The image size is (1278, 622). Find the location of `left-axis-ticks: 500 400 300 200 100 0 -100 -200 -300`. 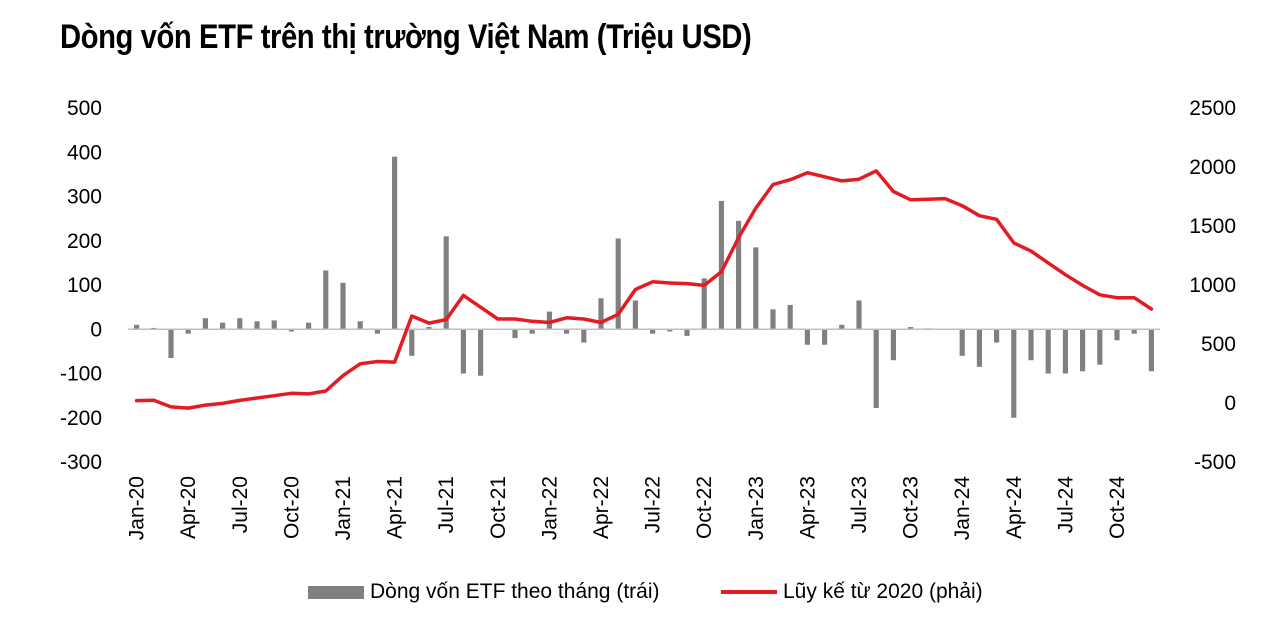

left-axis-ticks: 500 400 300 200 100 0 -100 -200 -300 is located at coordinates (81, 285).